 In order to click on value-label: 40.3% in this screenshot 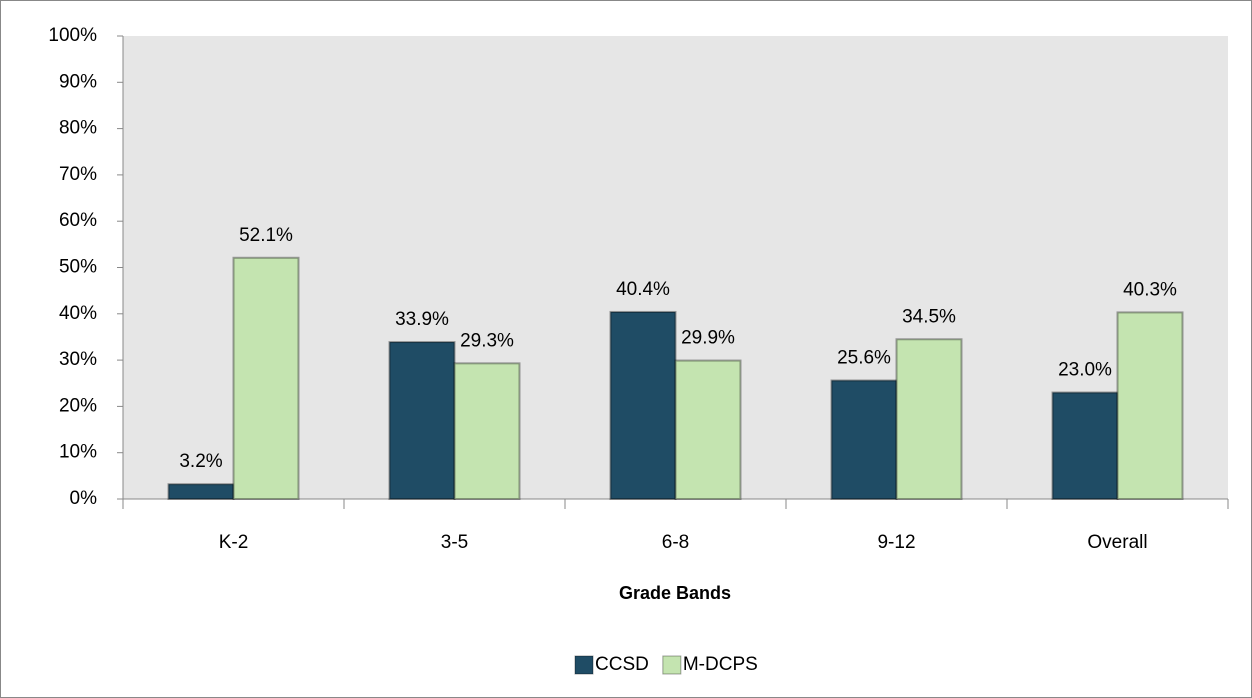, I will do `click(1150, 289)`.